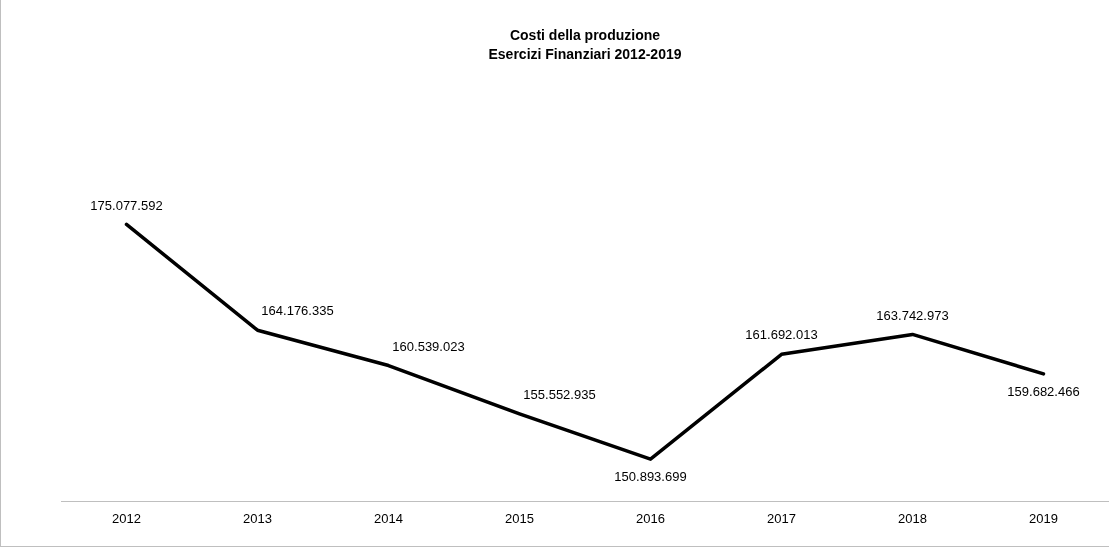 The height and width of the screenshot is (547, 1109). I want to click on data-label: 160.539.023, so click(428, 346).